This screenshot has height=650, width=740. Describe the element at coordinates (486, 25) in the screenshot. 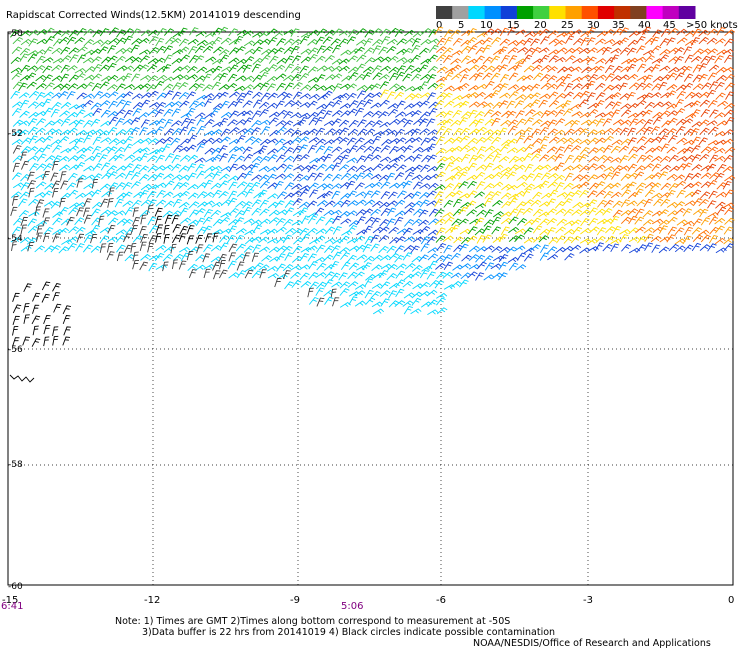

I see `legend-label-10: 10` at that location.